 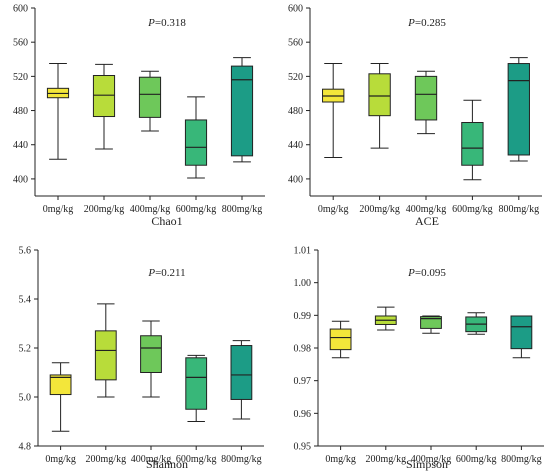 I want to click on x-axis-title: Chao1, so click(x=166, y=221).